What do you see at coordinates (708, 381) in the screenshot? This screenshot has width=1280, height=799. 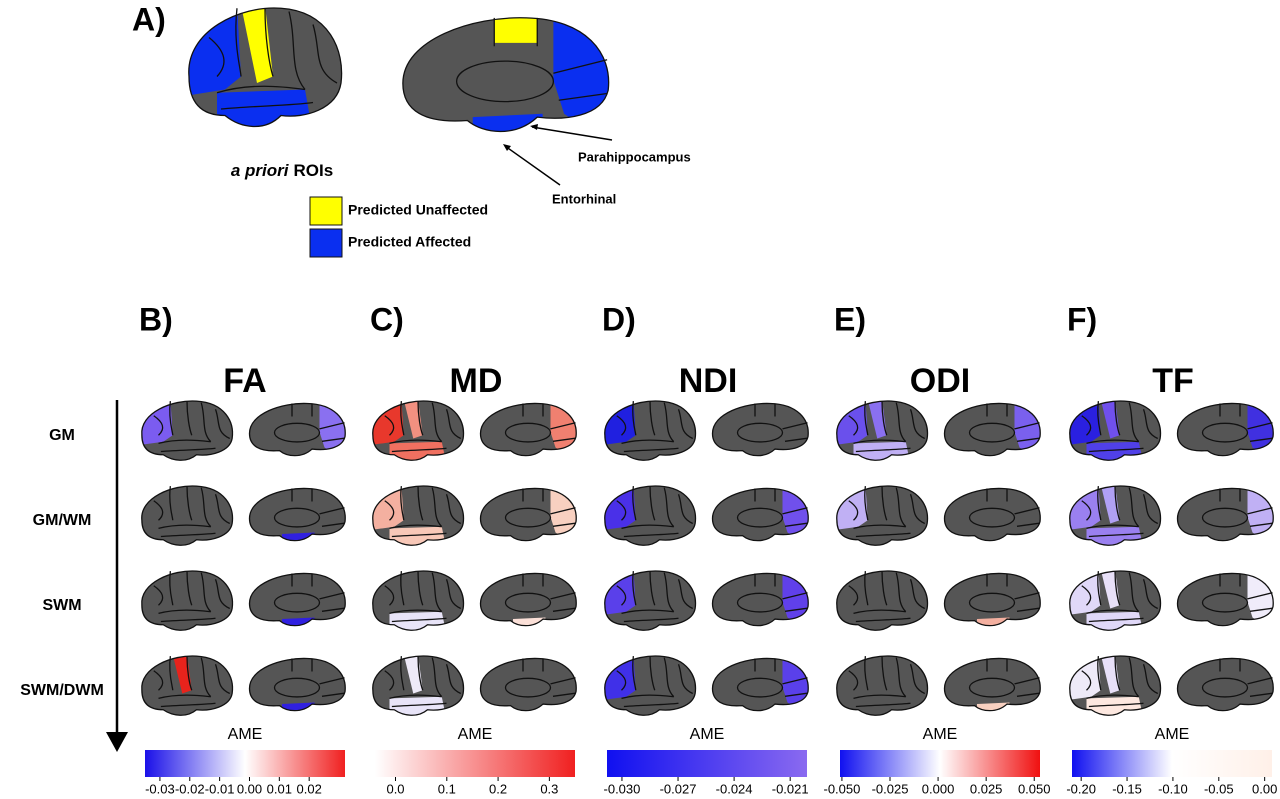 I see `metric-title: NDI` at bounding box center [708, 381].